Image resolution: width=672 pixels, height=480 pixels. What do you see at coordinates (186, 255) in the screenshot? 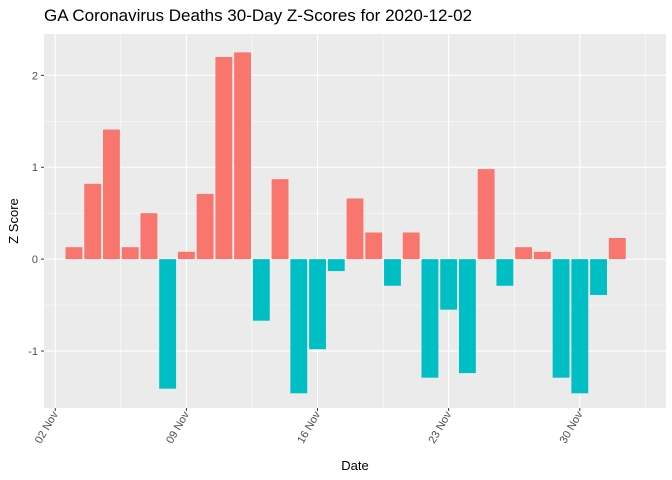
I see `bar-09-nov` at bounding box center [186, 255].